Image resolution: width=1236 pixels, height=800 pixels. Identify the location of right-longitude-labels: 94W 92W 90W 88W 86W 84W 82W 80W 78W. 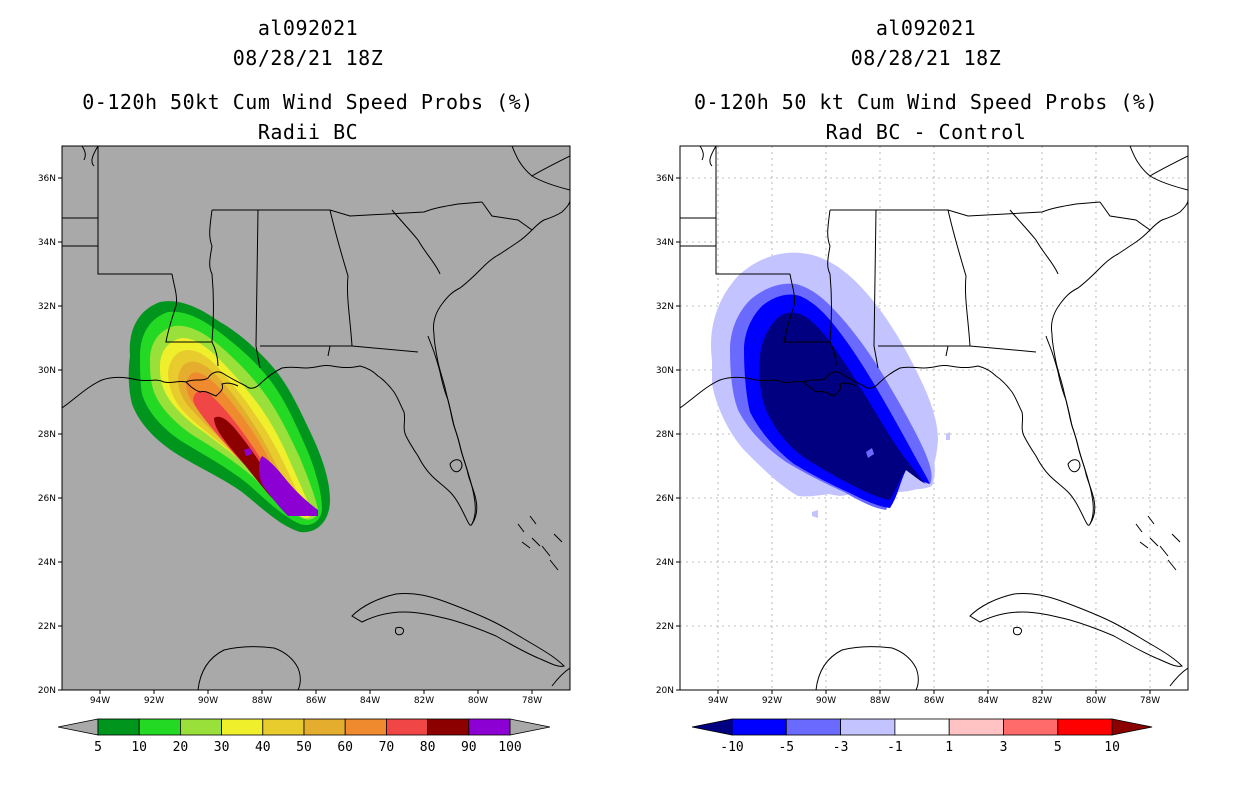
(934, 698).